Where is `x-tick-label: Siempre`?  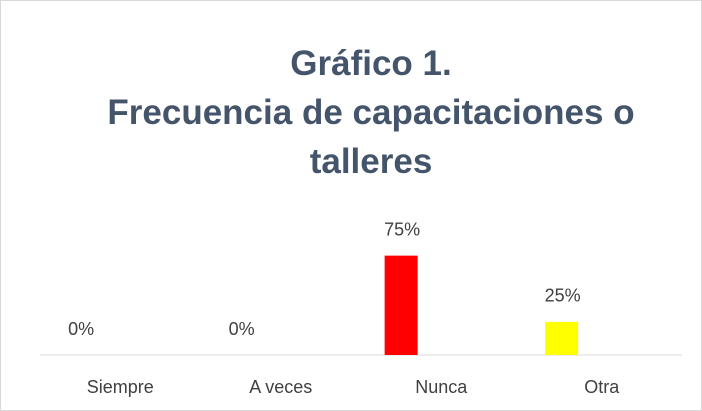 x-tick-label: Siempre is located at coordinates (120, 387).